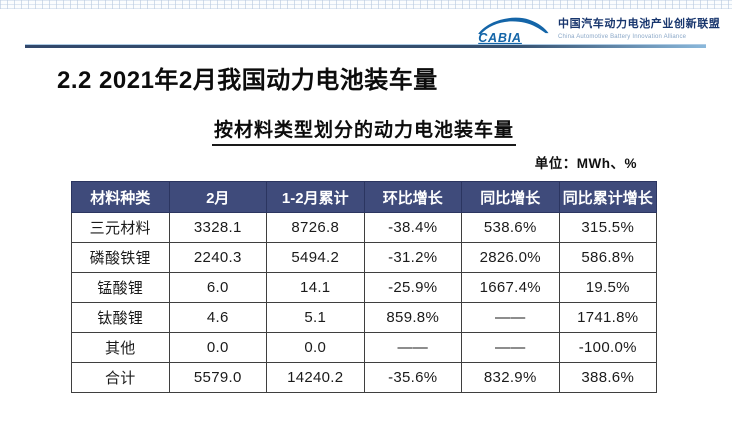 The image size is (732, 427). What do you see at coordinates (120, 347) in the screenshot?
I see `row-label: 其他` at bounding box center [120, 347].